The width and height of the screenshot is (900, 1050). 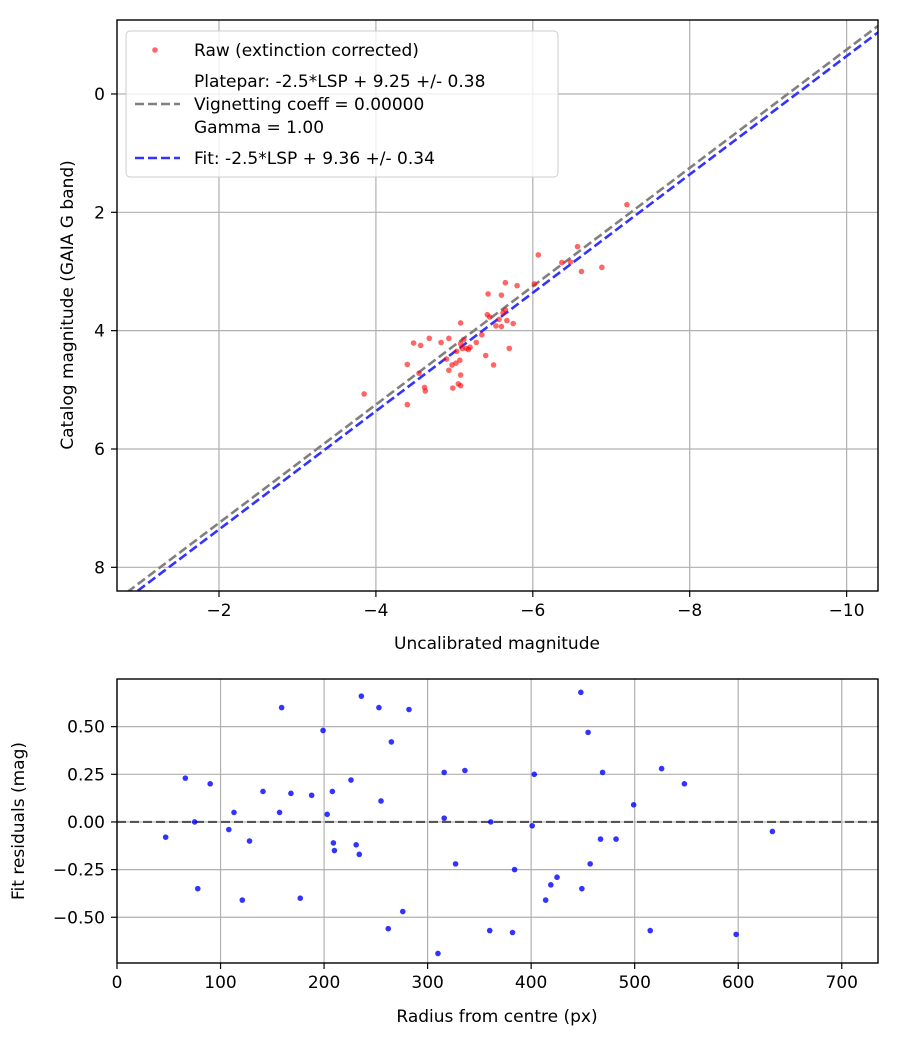 I want to click on top-x-axis-label: Uncalibrated magnitude, so click(x=497, y=644).